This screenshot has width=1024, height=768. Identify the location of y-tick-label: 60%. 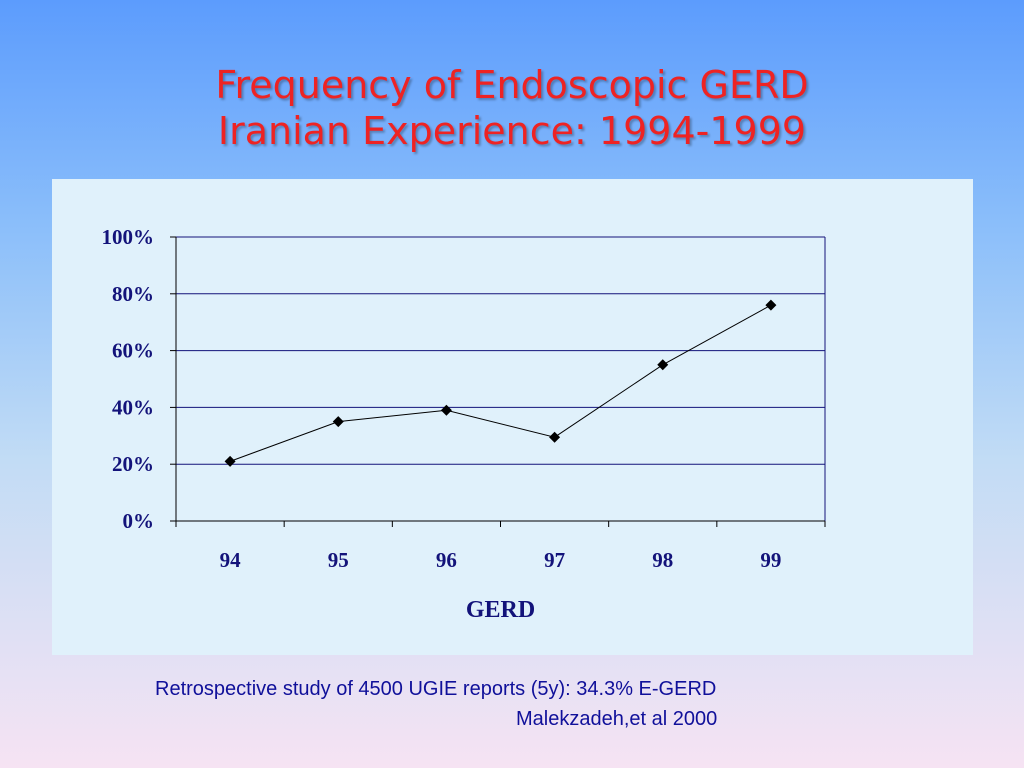
(133, 351).